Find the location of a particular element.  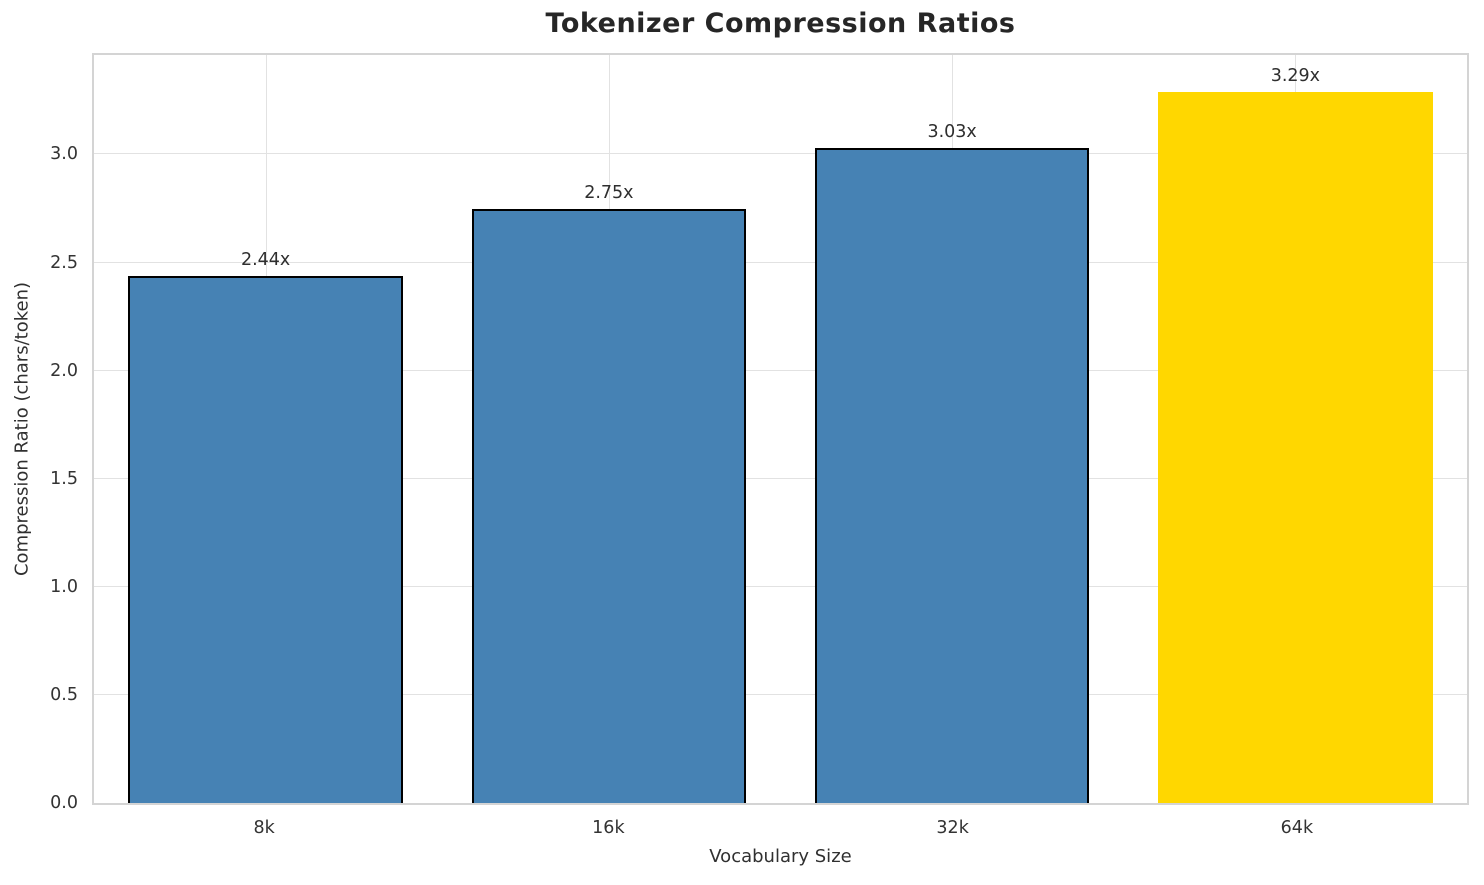

y-tick-label: 3.0 is located at coordinates (64, 154).